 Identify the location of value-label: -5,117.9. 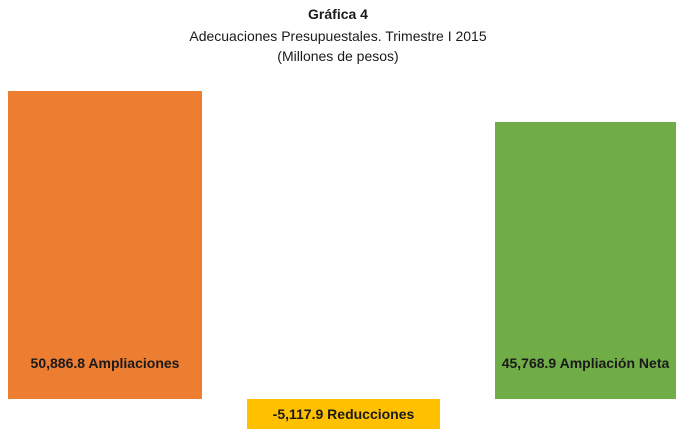
(298, 413).